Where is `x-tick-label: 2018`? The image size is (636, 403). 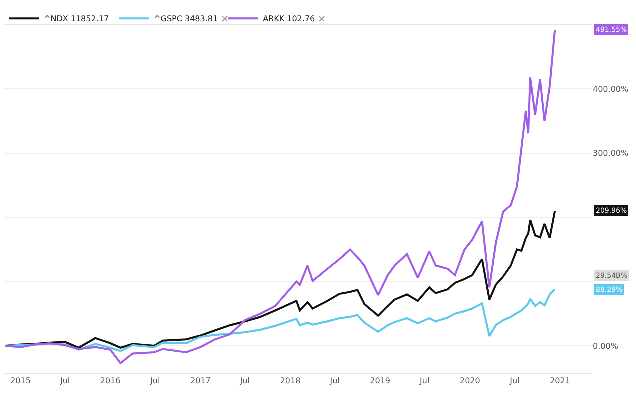
x-tick-label: 2018 is located at coordinates (290, 381).